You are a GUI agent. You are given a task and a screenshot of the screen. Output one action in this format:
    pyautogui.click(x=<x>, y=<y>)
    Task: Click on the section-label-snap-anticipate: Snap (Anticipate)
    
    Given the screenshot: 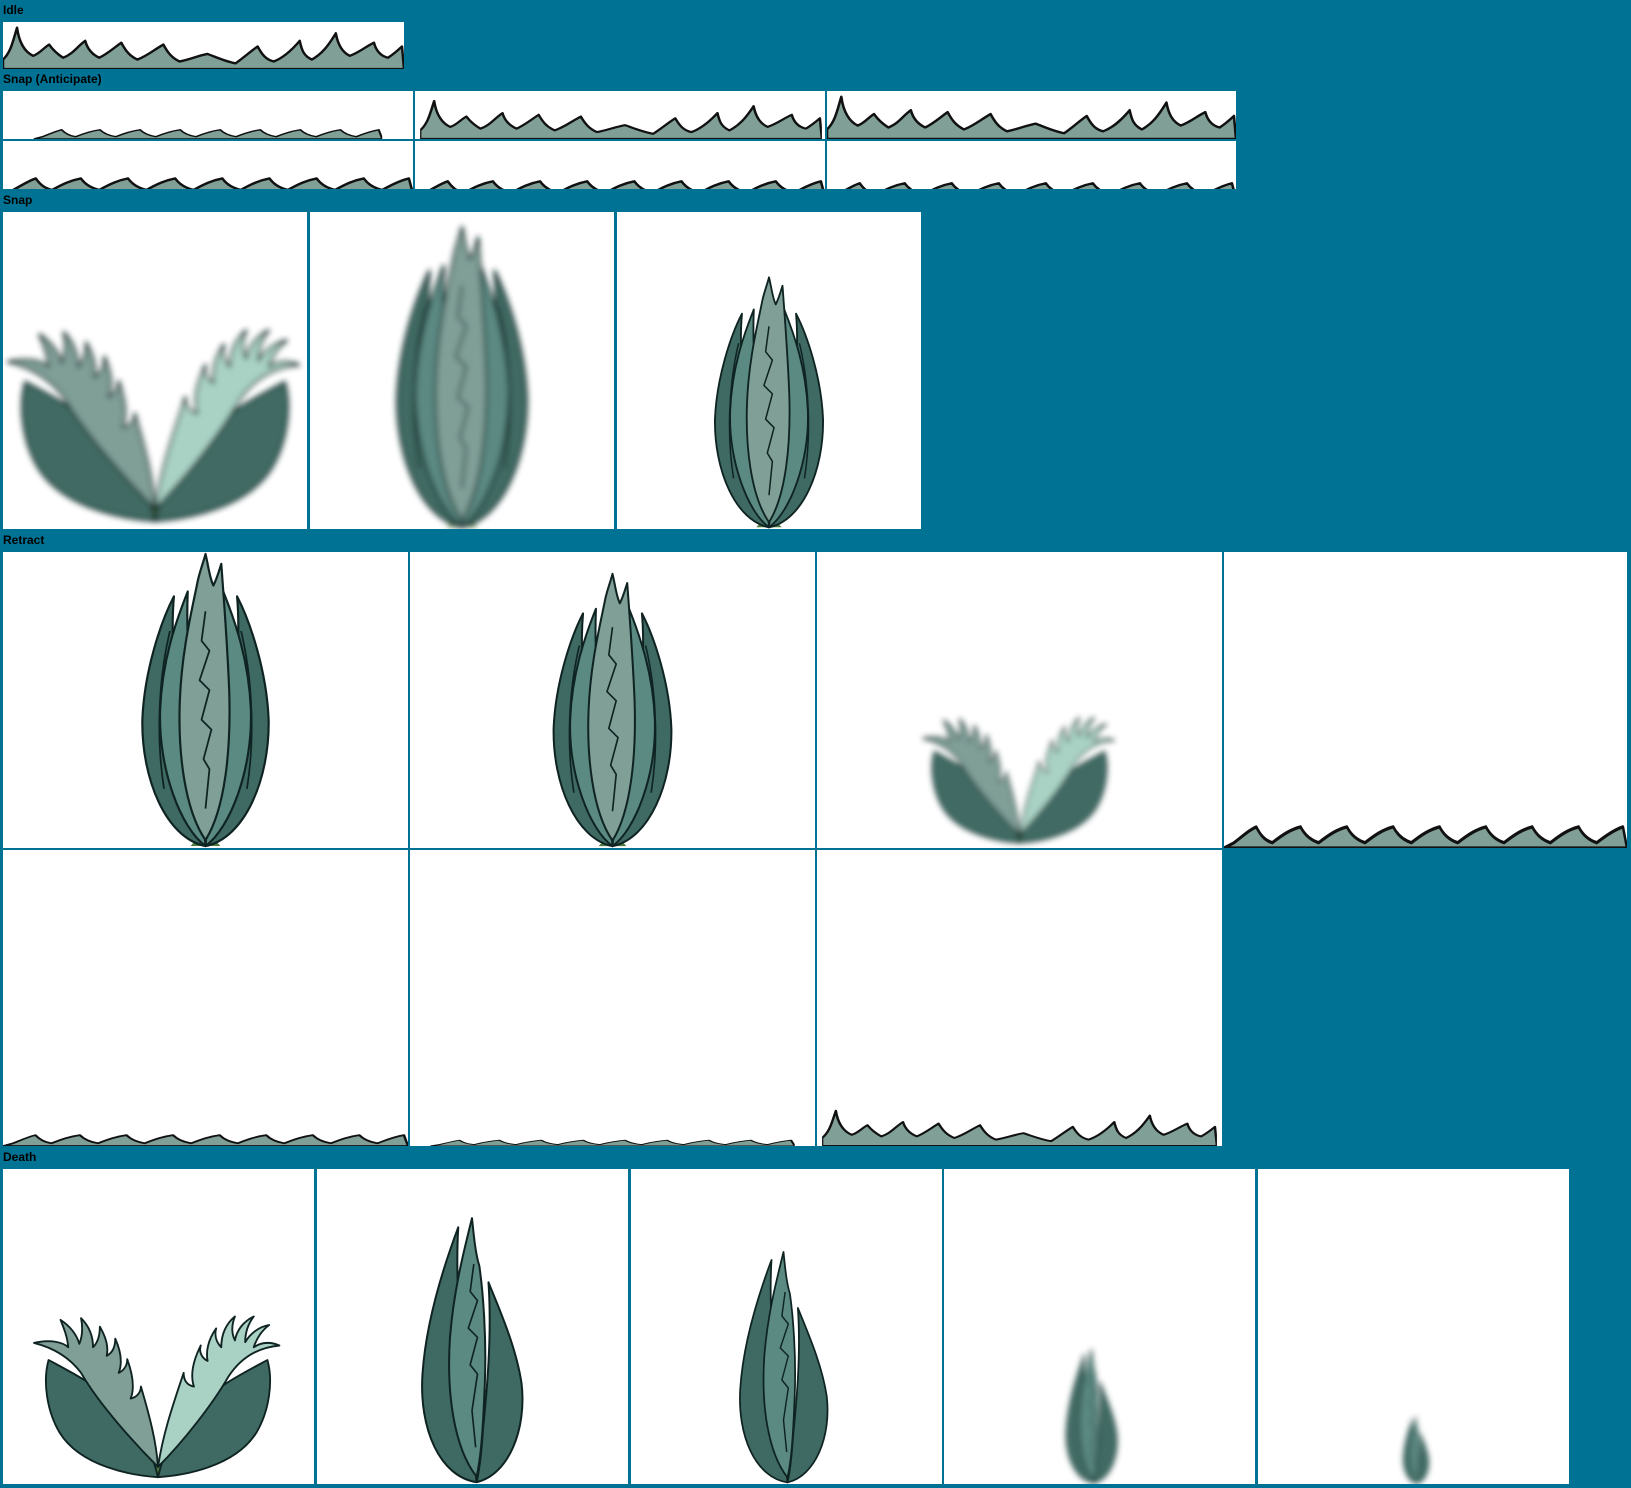 What is the action you would take?
    pyautogui.click(x=52, y=79)
    